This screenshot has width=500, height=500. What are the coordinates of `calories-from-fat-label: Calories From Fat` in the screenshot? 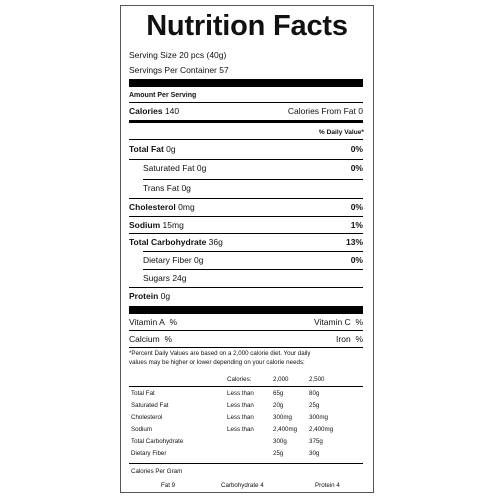 It's located at (321, 111).